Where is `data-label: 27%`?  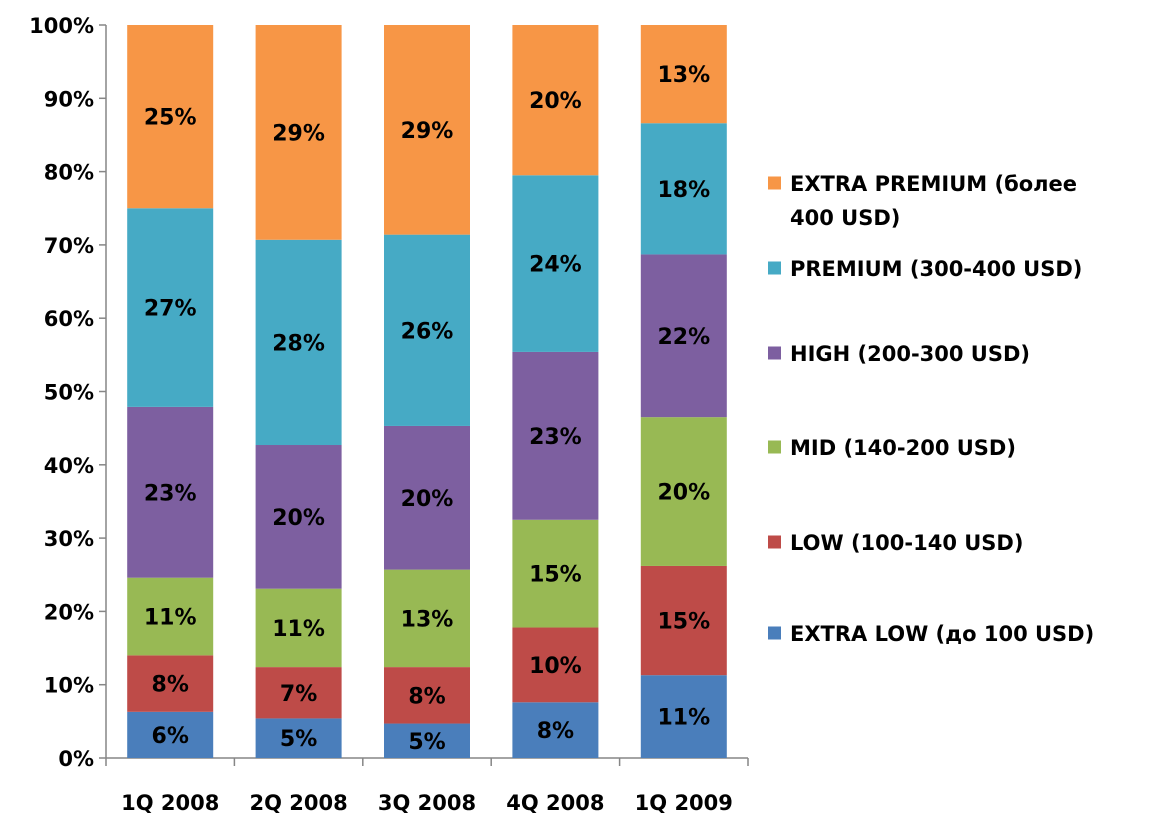 data-label: 27% is located at coordinates (170, 309).